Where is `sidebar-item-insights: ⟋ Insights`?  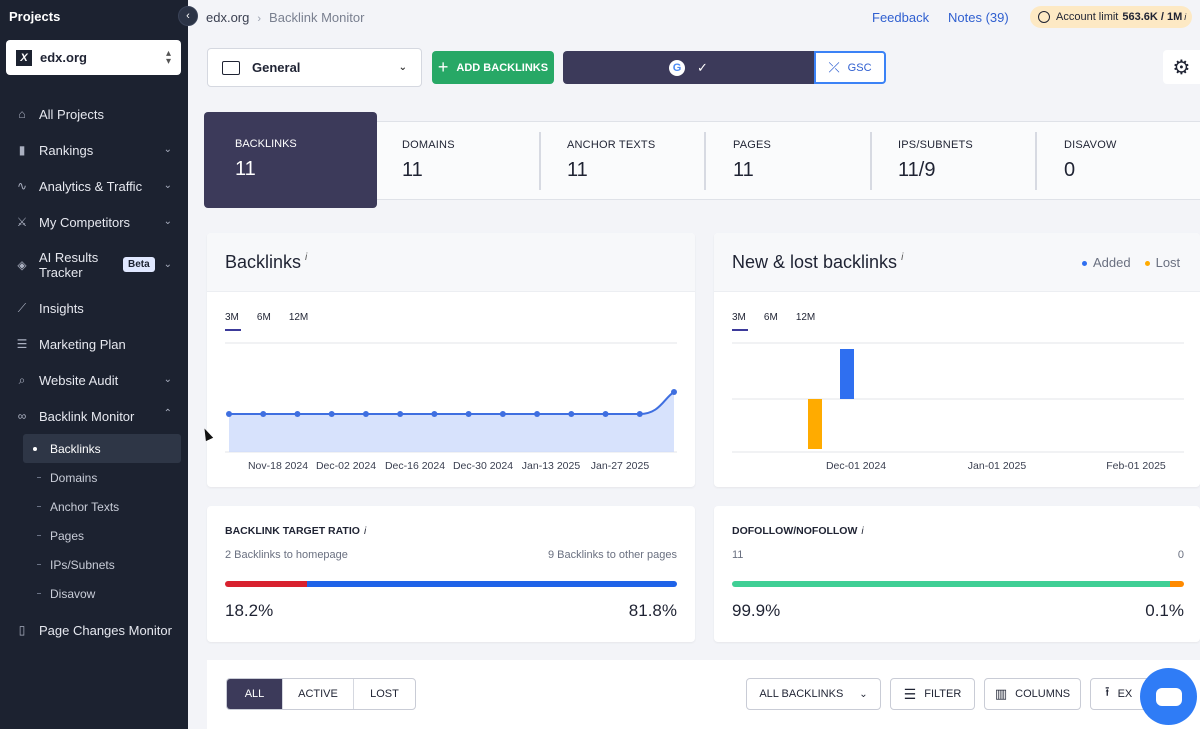 sidebar-item-insights: ⟋ Insights is located at coordinates (94, 308).